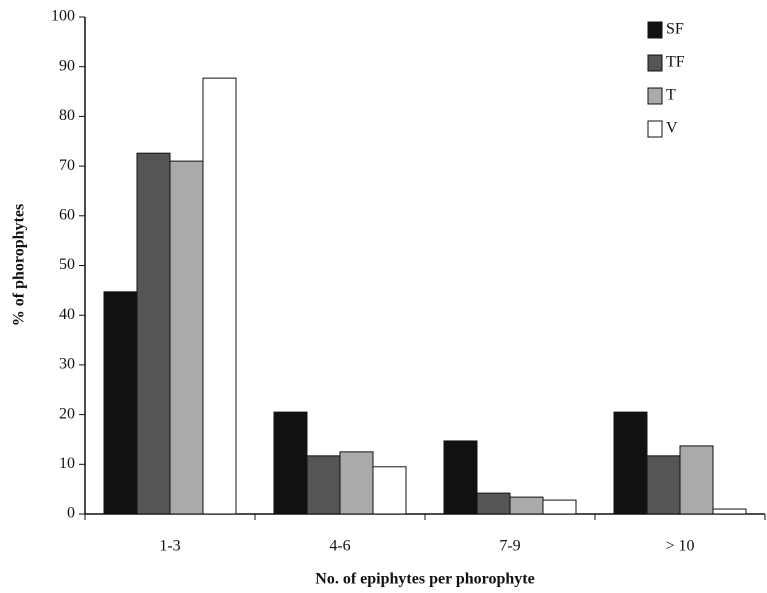 The height and width of the screenshot is (593, 767). Describe the element at coordinates (672, 128) in the screenshot. I see `legend-label: V` at that location.